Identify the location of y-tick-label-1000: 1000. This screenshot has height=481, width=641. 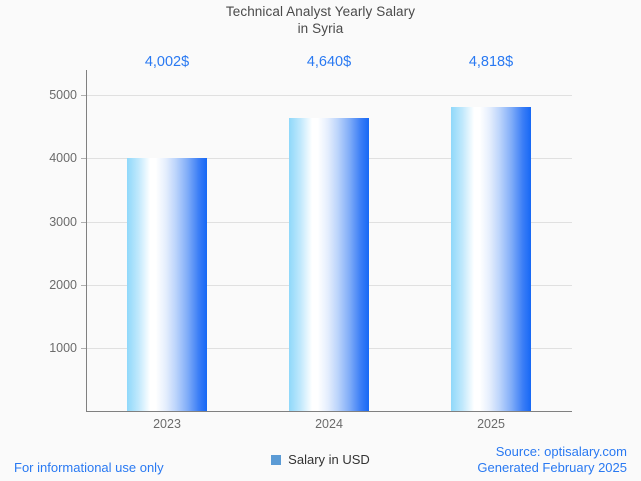
(63, 347).